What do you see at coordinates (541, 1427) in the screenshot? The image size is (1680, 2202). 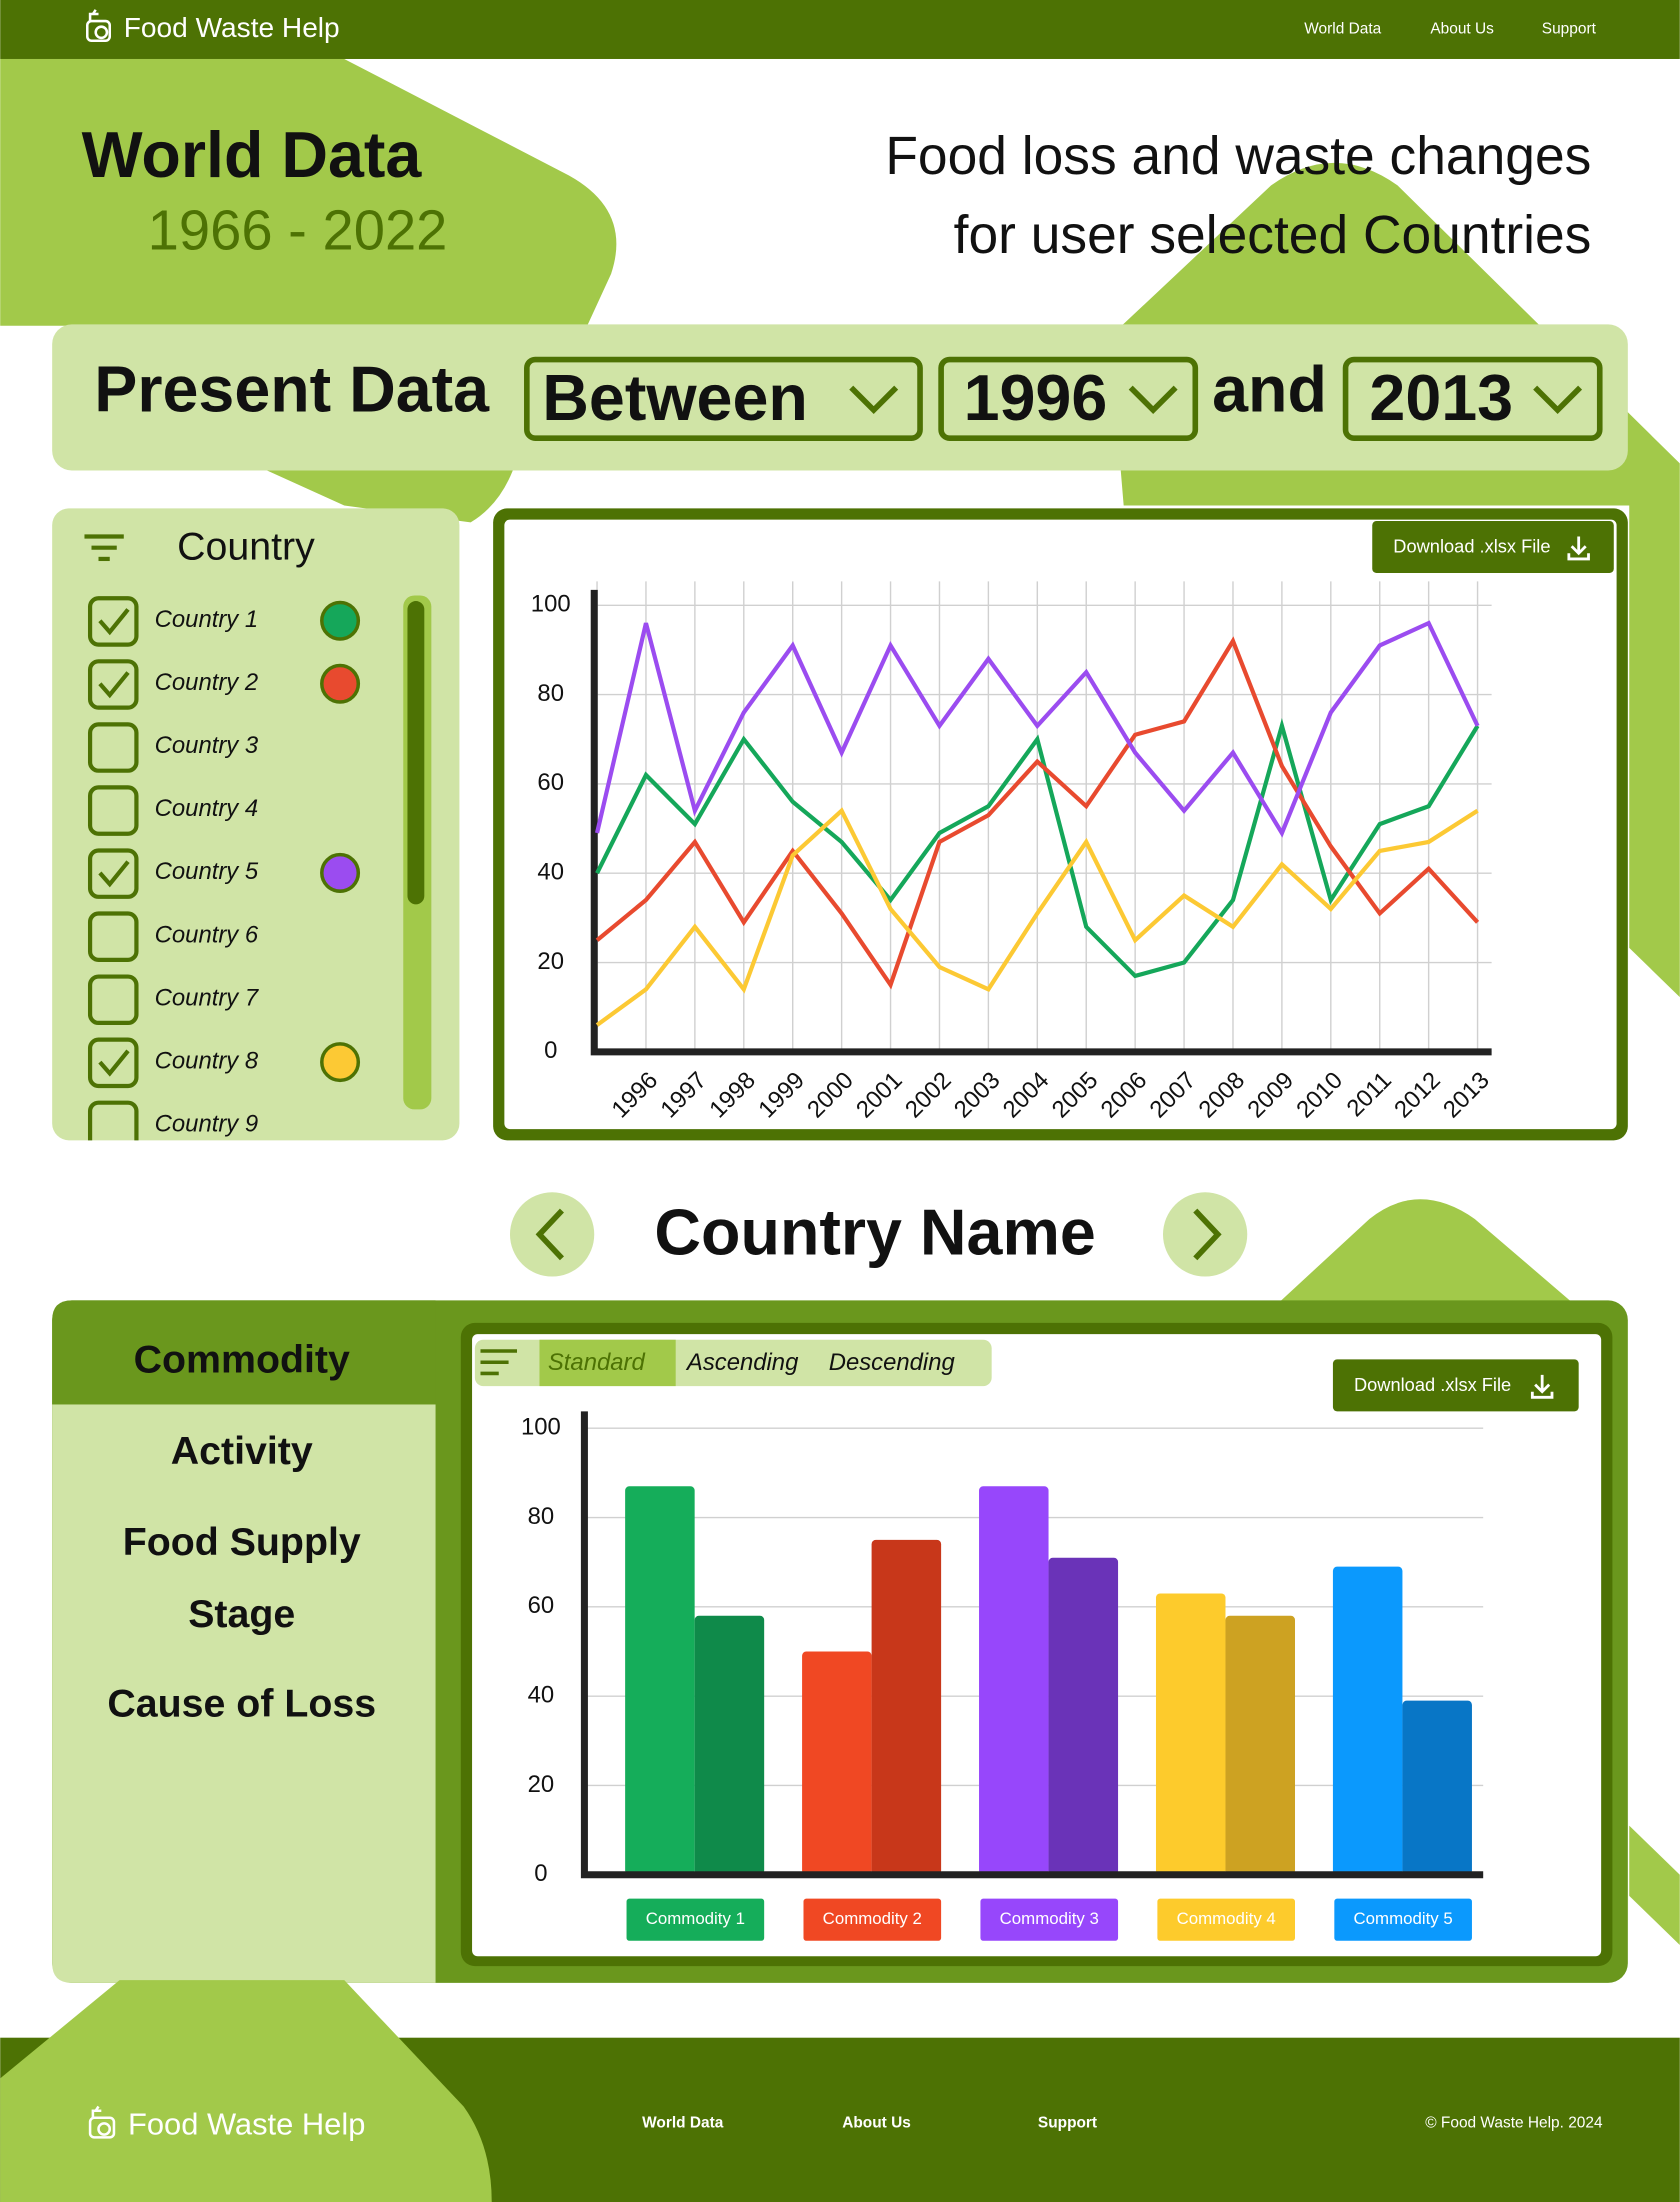 I see `y-tick-label: 100` at bounding box center [541, 1427].